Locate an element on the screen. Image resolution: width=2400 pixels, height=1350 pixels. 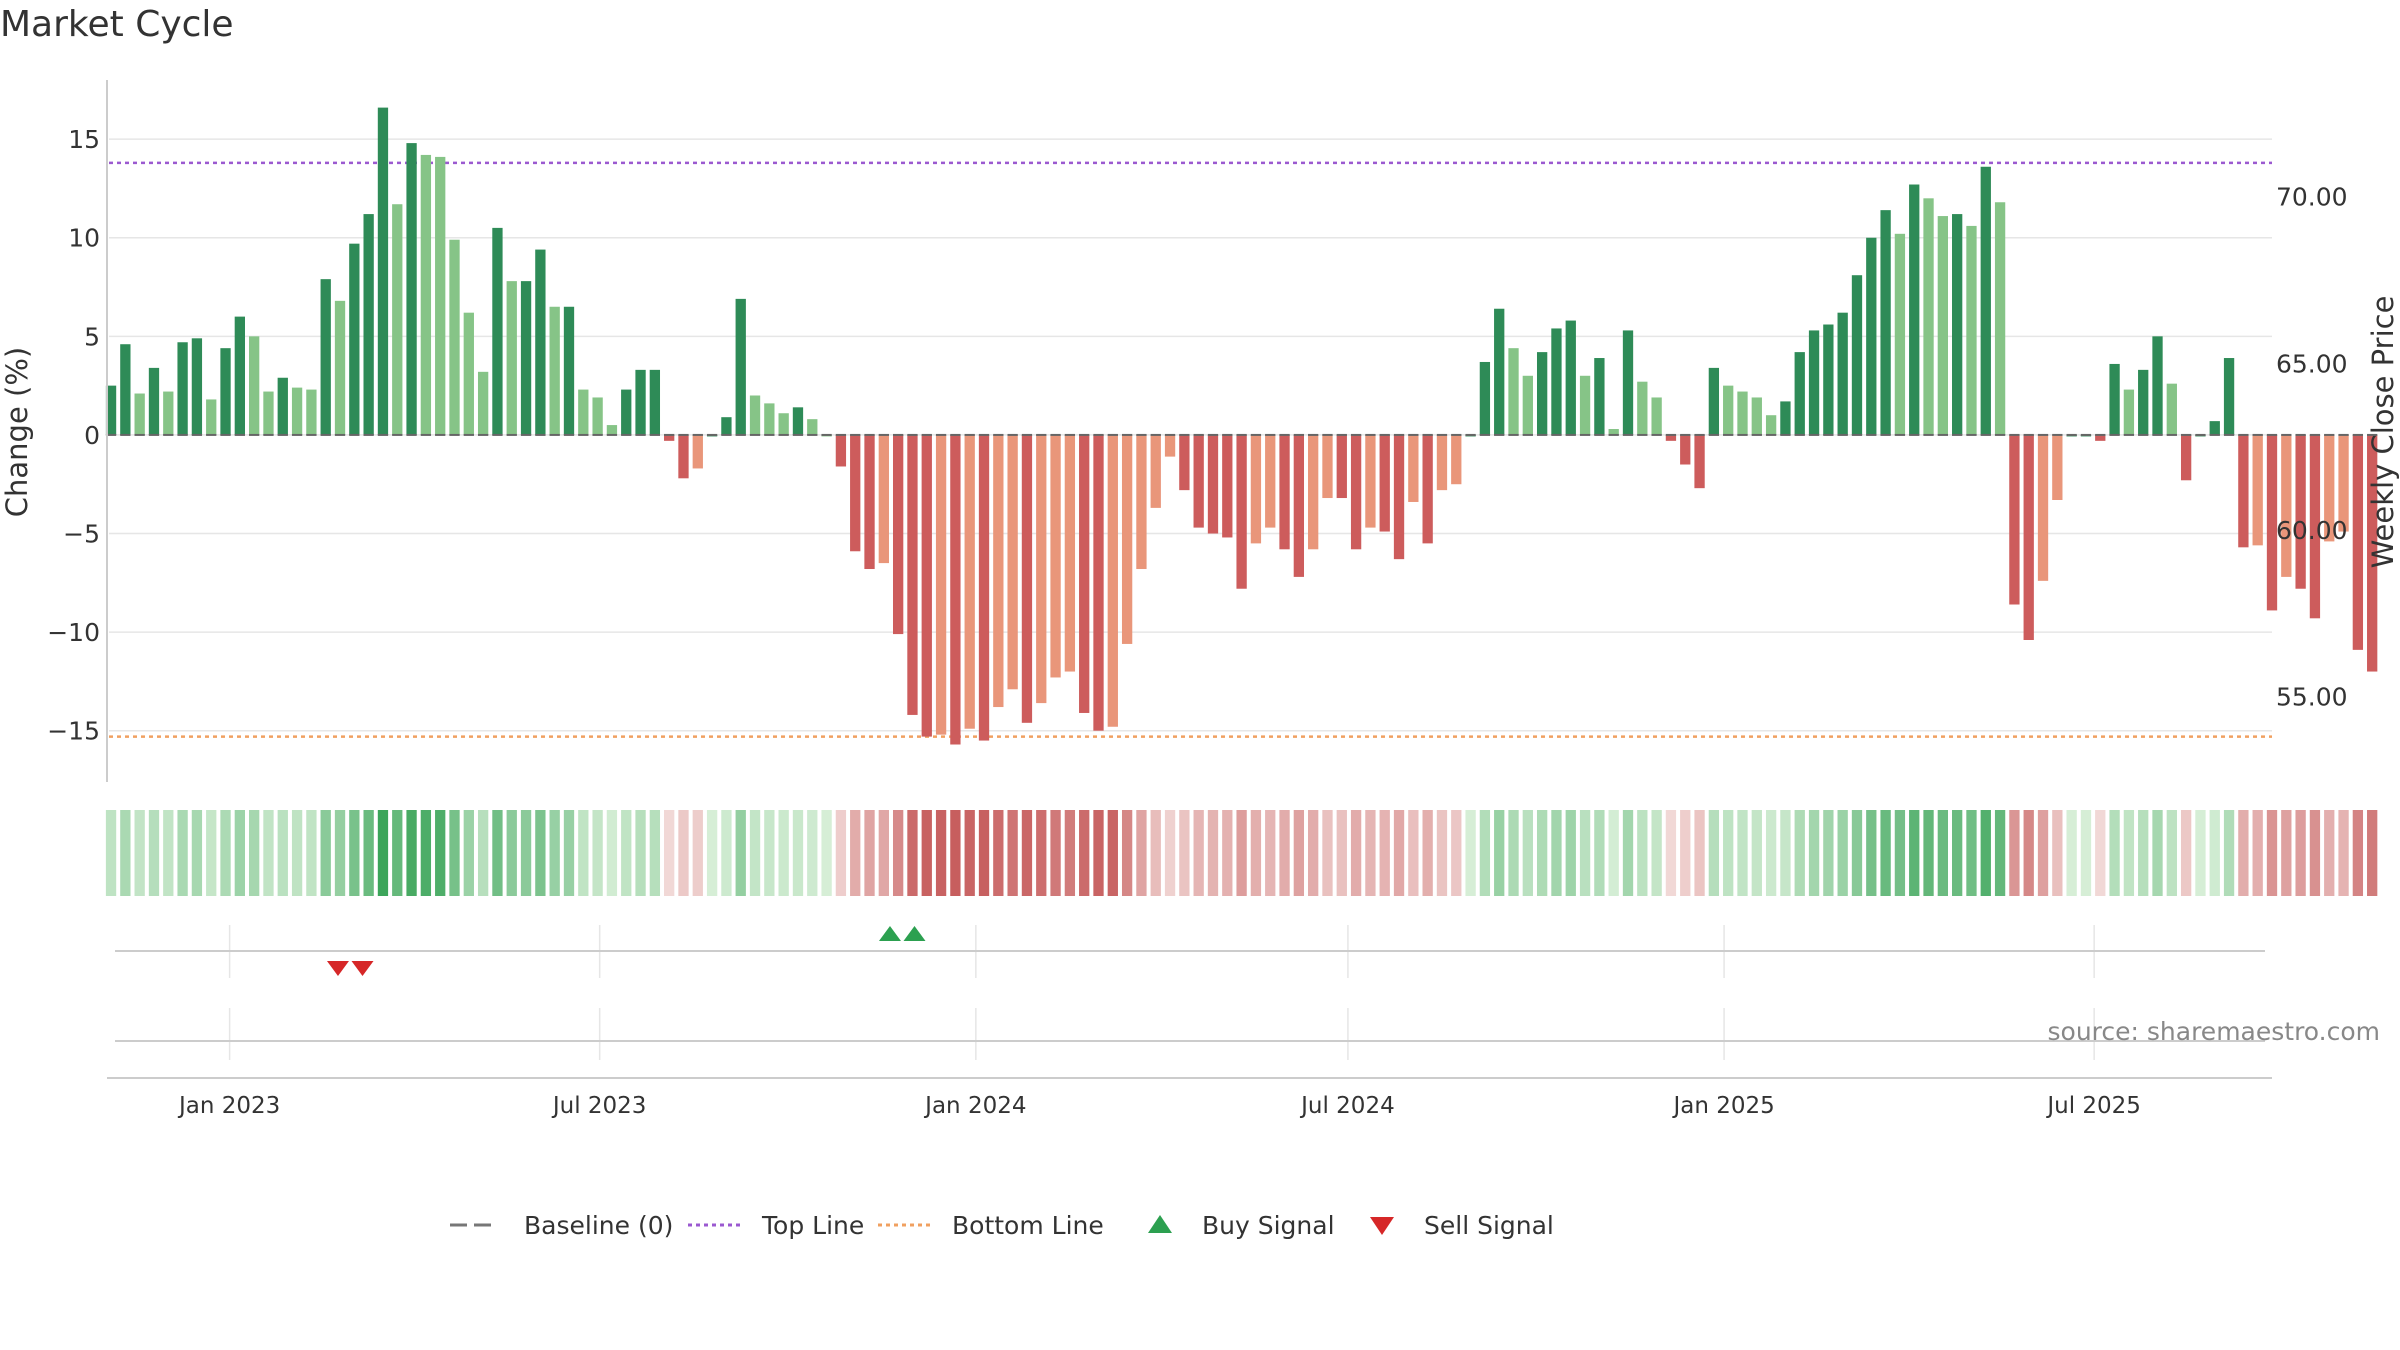
y2-tick-label: 70.00 is located at coordinates (2312, 197).